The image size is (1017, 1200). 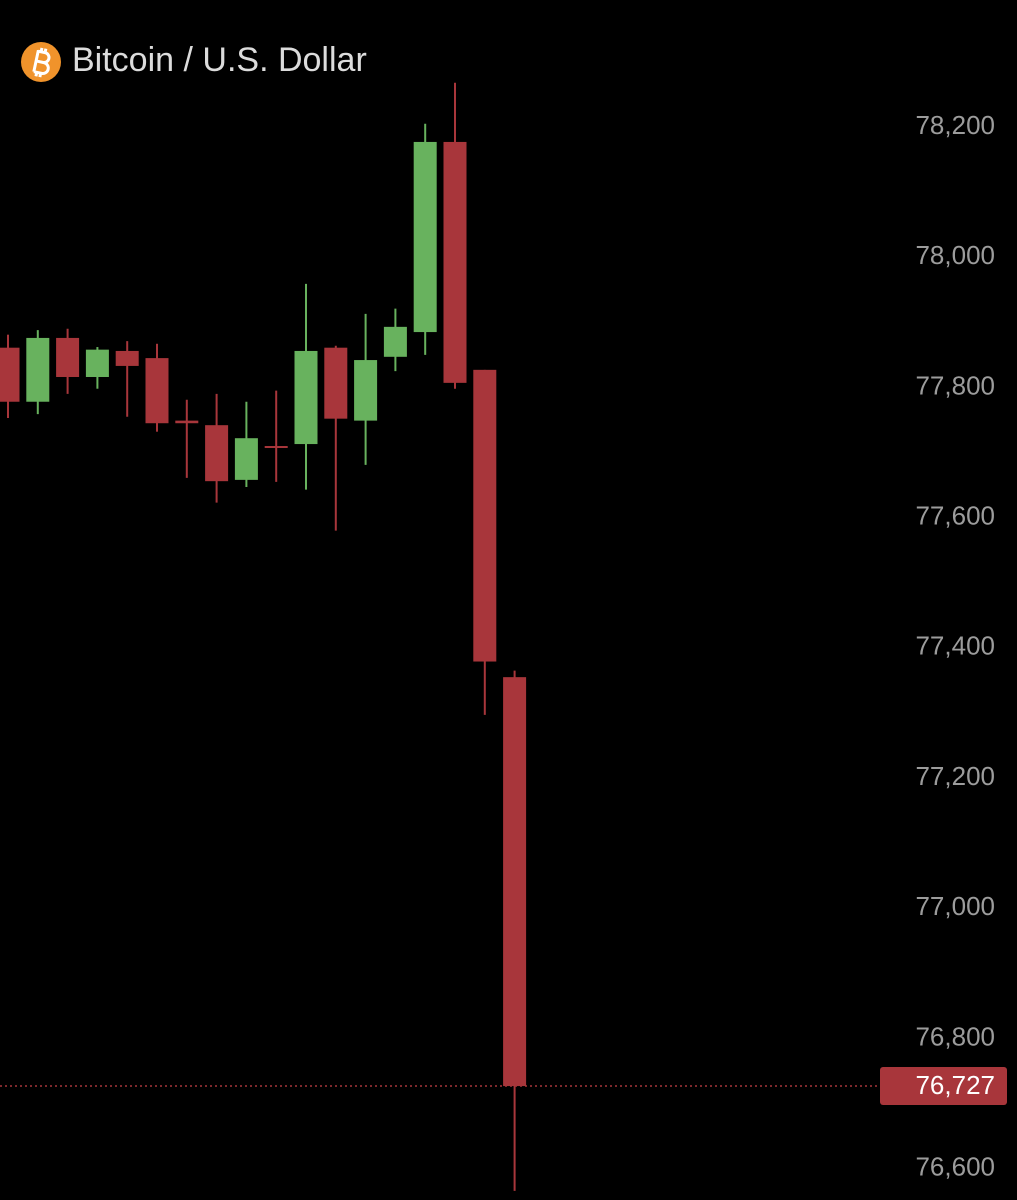 I want to click on chart-title: Bitcoin / U.S. Dollar, so click(x=219, y=60).